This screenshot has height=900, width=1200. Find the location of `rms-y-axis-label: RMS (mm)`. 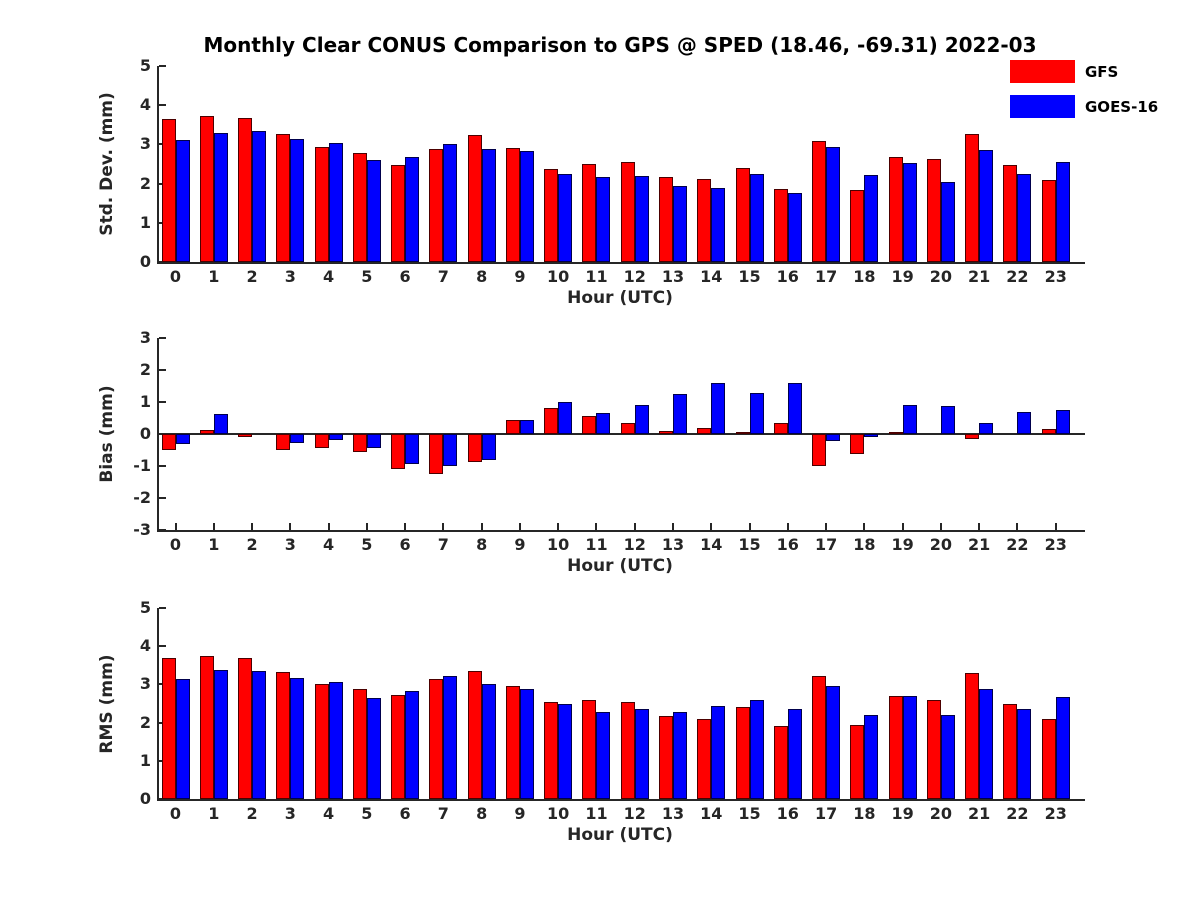

rms-y-axis-label: RMS (mm) is located at coordinates (107, 703).